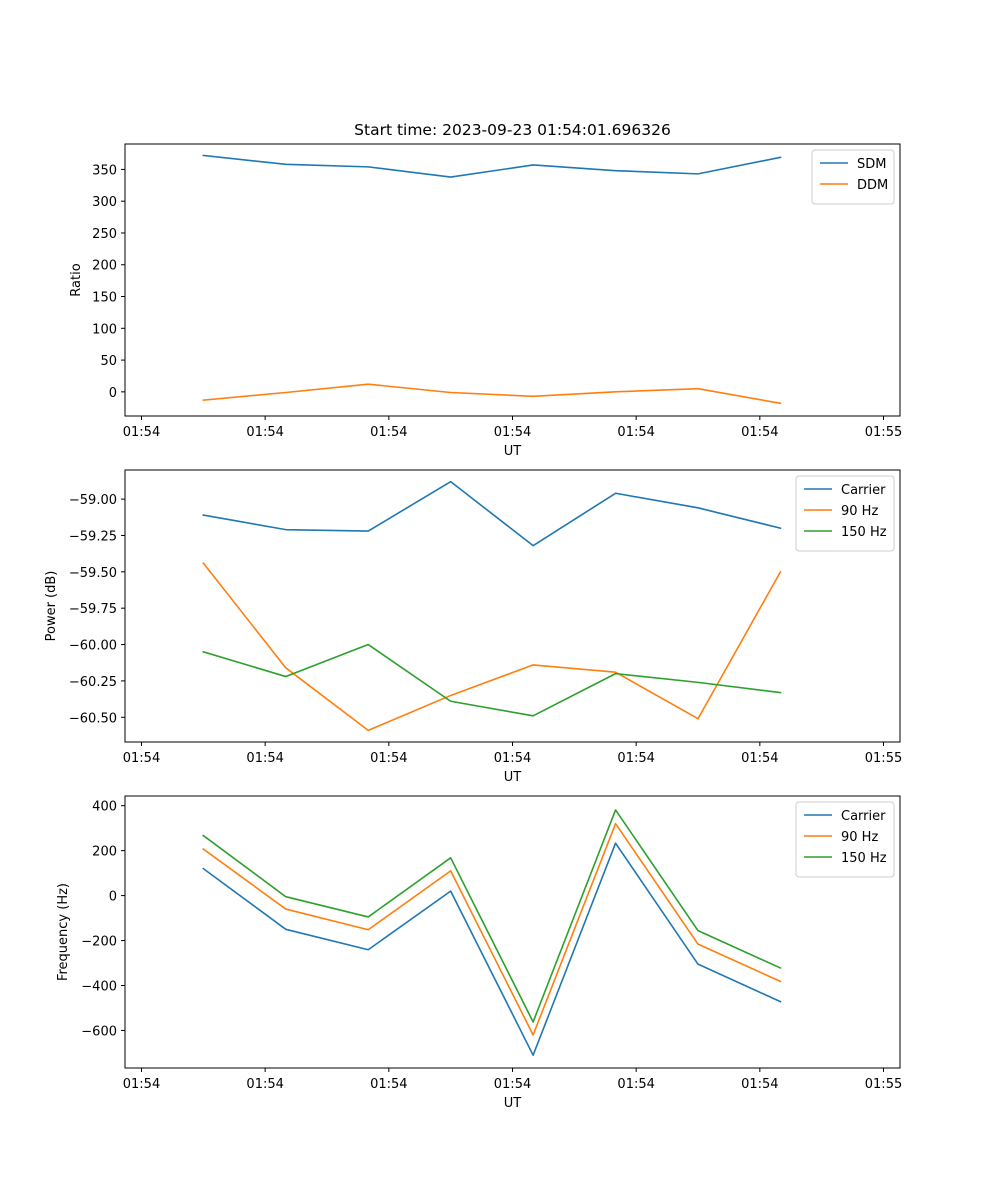  I want to click on chart-title: Start time: 2023-09-23 01:54:01.696326, so click(512, 130).